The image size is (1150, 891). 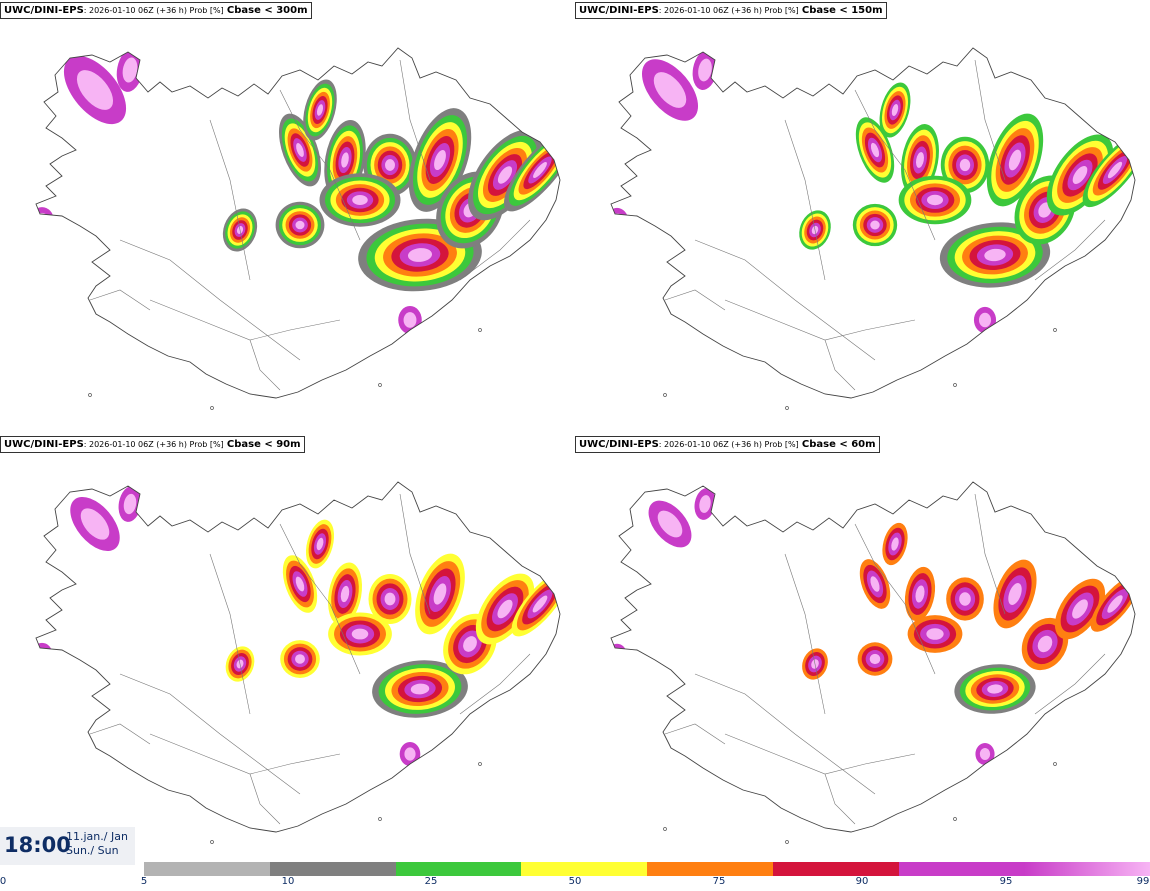 What do you see at coordinates (267, 10) in the screenshot?
I see `parameter-label: Cbase < 300m` at bounding box center [267, 10].